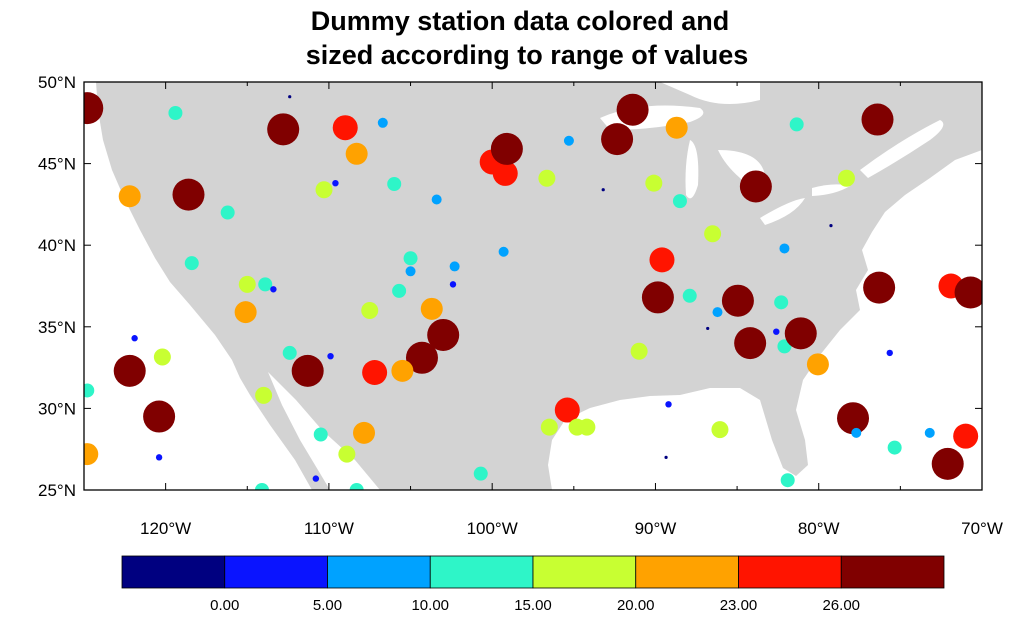  I want to click on y-tick-label: 35°N, so click(57, 327).